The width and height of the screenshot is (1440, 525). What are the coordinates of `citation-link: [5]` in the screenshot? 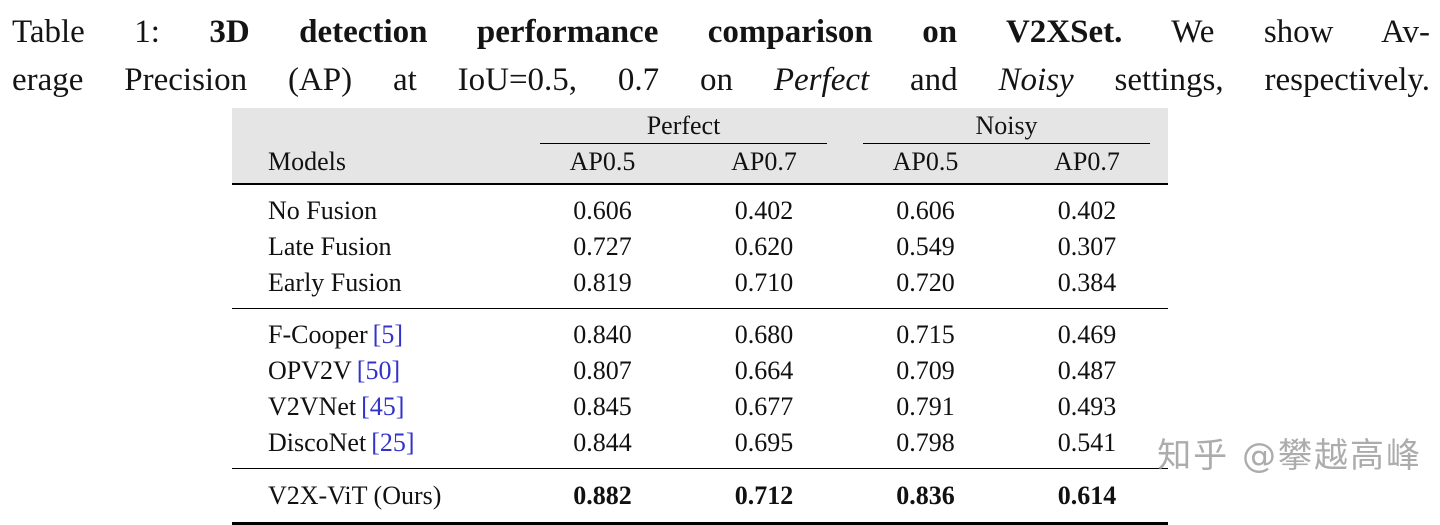 It's located at (387, 334).